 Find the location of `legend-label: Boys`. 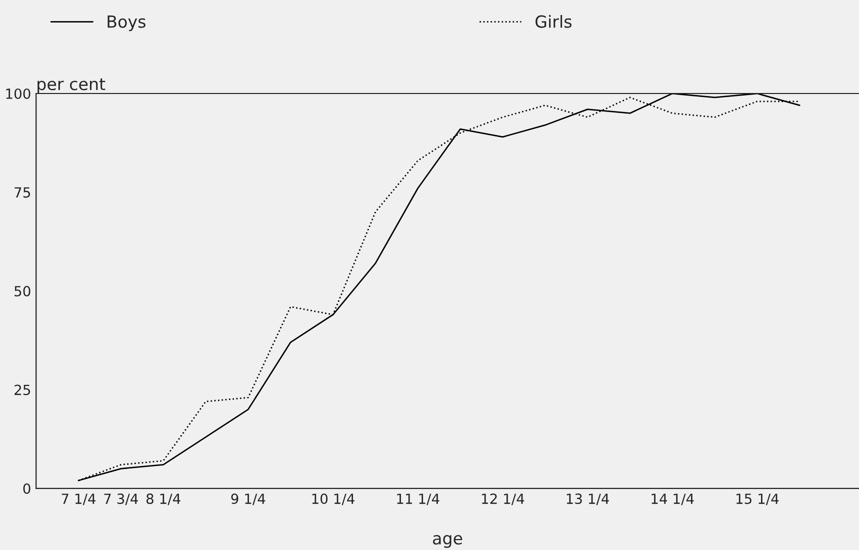

legend-label: Boys is located at coordinates (127, 23).